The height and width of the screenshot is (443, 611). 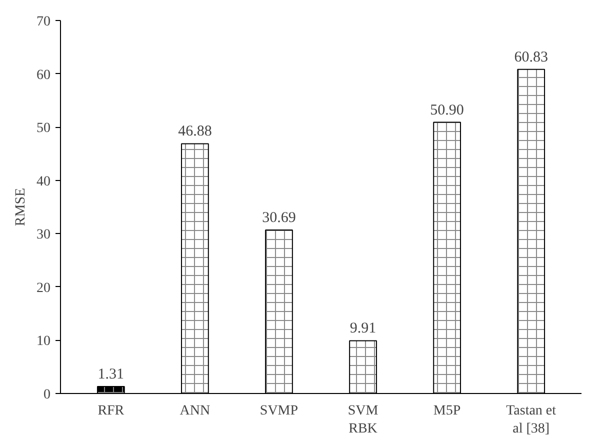 What do you see at coordinates (43, 235) in the screenshot?
I see `y-tick-label: 30` at bounding box center [43, 235].